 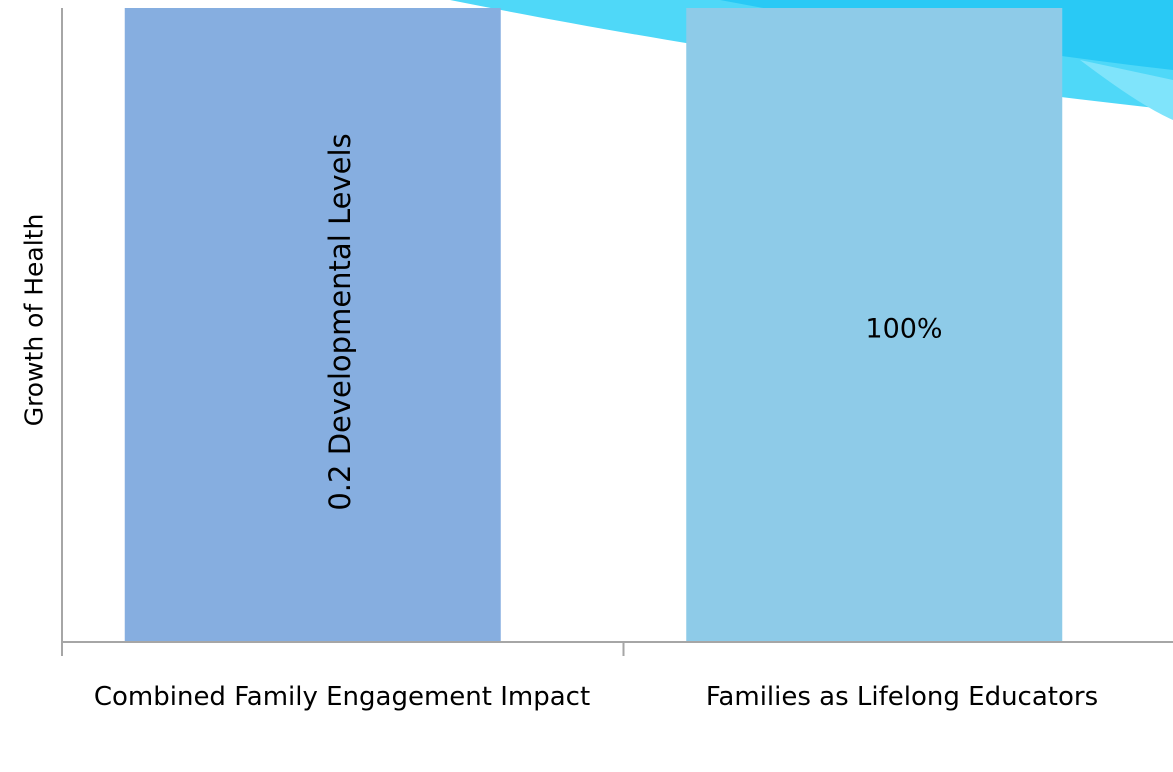 What do you see at coordinates (342, 697) in the screenshot?
I see `x-tick-label-1: Combined Family Engagement Impact` at bounding box center [342, 697].